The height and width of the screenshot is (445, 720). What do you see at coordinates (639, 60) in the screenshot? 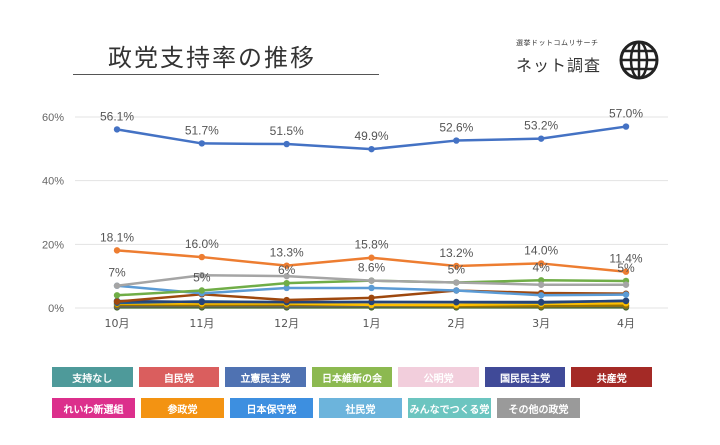
I see `globe-icon` at bounding box center [639, 60].